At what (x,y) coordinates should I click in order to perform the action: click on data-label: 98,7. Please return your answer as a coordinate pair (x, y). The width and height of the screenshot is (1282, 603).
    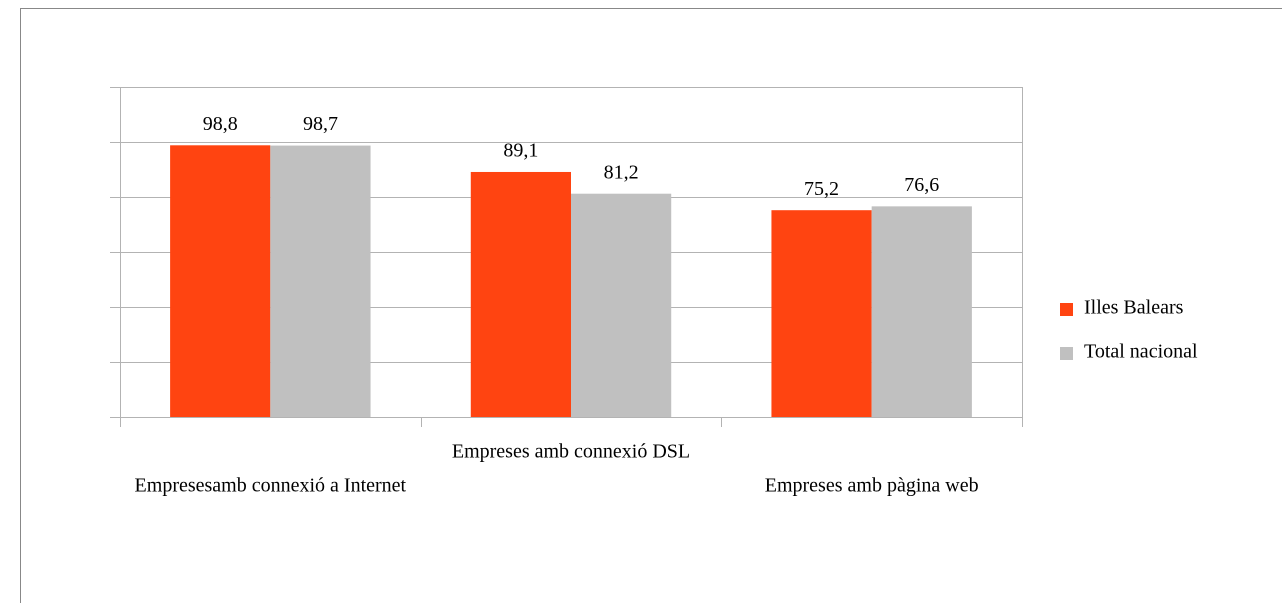
    Looking at the image, I should click on (320, 124).